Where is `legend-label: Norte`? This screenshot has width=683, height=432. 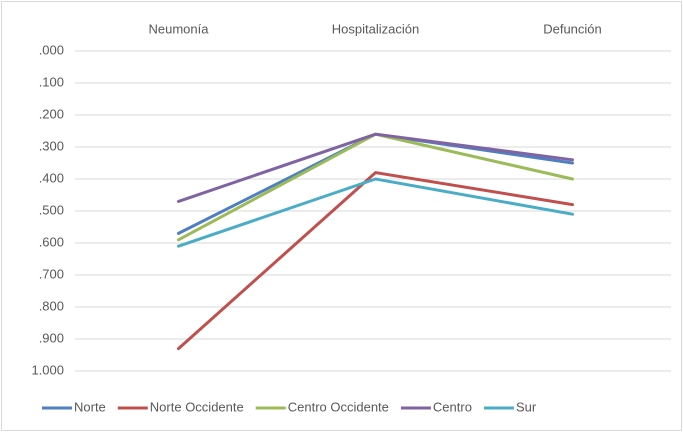
legend-label: Norte is located at coordinates (90, 406).